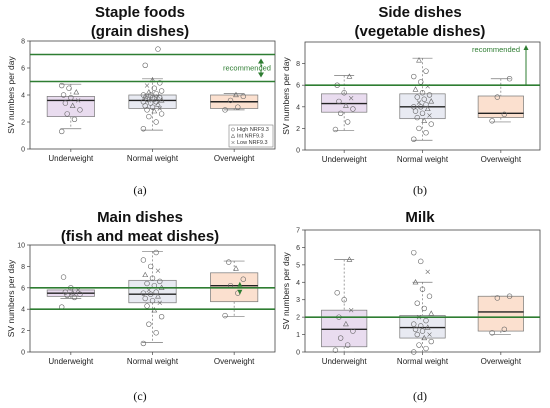 Image resolution: width=550 pixels, height=408 pixels. What do you see at coordinates (298, 300) in the screenshot?
I see `y-tick-label: 3` at bounding box center [298, 300].